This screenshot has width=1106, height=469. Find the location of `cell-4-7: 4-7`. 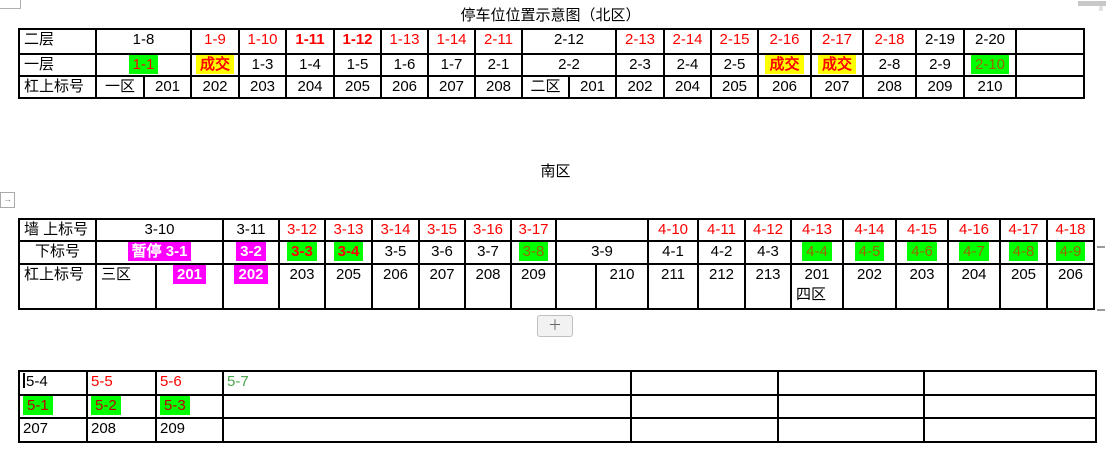

cell-4-7: 4-7 is located at coordinates (974, 252).